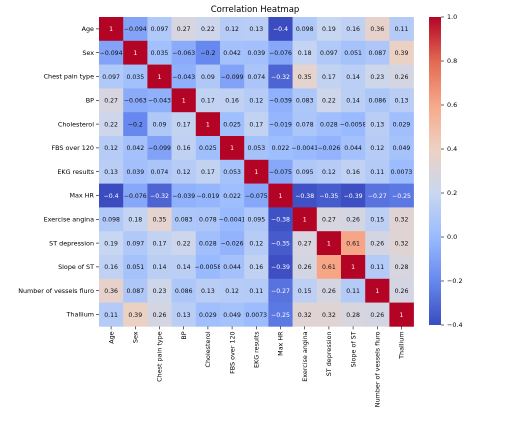  Describe the element at coordinates (88, 53) in the screenshot. I see `y-tick-label: Sex` at that location.